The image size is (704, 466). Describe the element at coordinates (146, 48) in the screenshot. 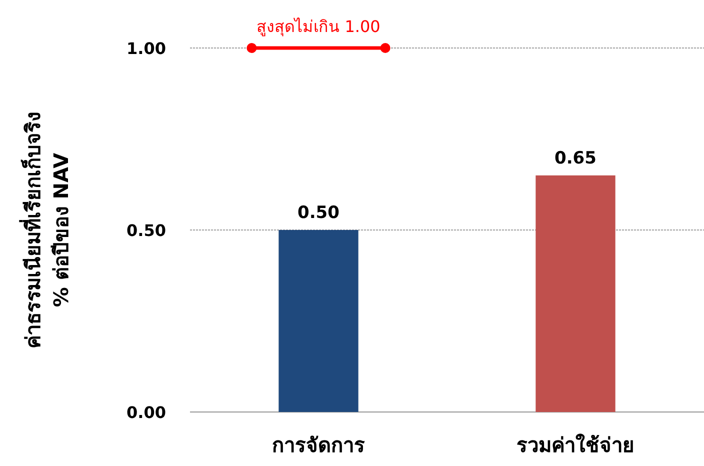

I see `y-tick-label: 1.00` at that location.